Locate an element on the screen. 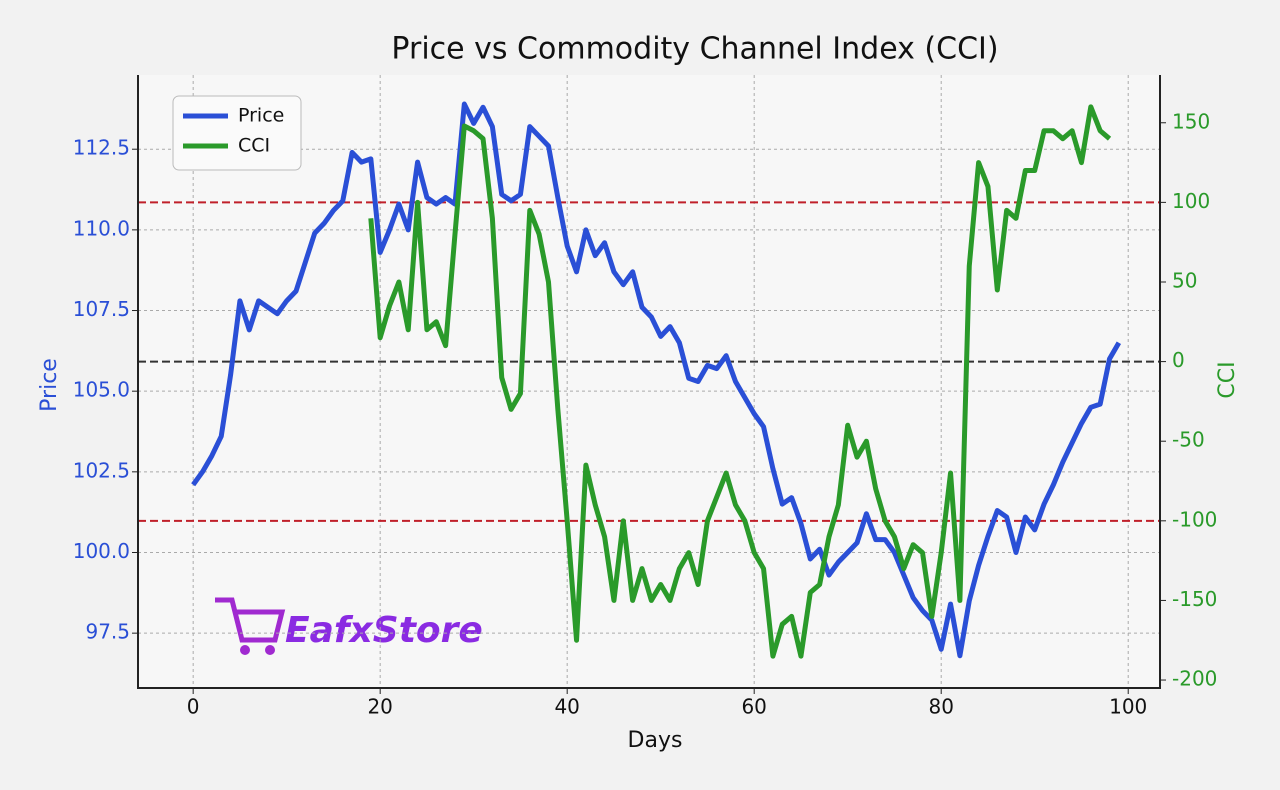 This screenshot has height=790, width=1280. y2-tick-label: -200 is located at coordinates (1194, 679).